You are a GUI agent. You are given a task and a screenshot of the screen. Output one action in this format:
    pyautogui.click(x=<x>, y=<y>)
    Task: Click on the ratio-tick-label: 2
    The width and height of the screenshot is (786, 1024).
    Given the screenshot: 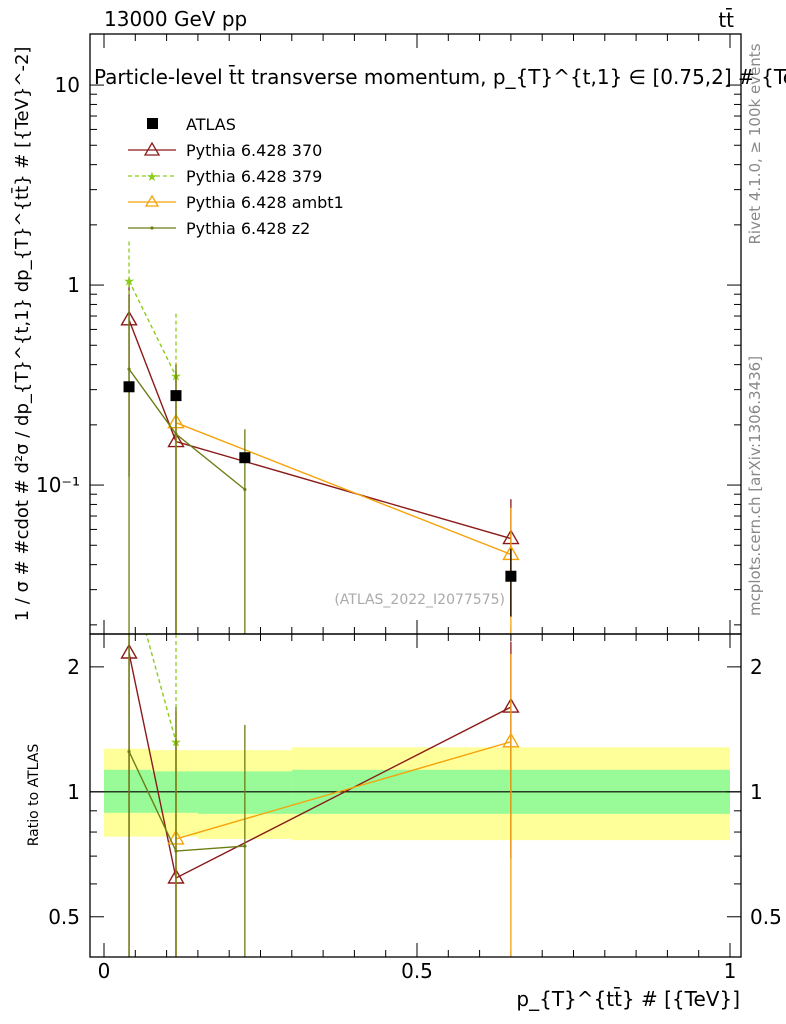 What is the action you would take?
    pyautogui.click(x=73, y=667)
    